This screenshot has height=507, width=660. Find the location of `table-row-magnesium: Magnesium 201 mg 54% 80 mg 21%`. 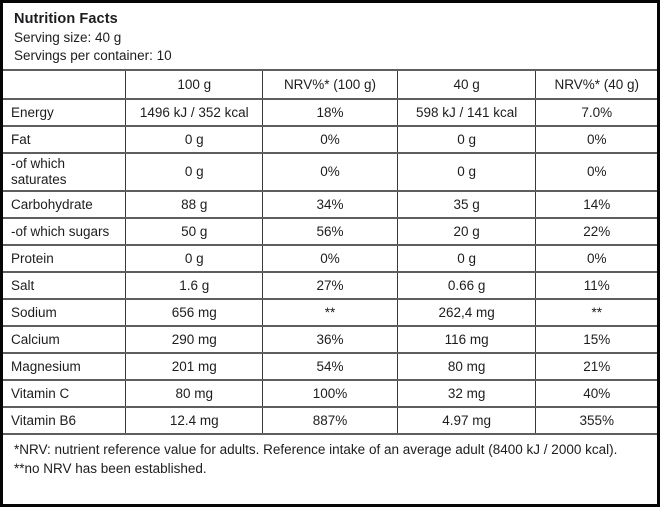

table-row-magnesium: Magnesium 201 mg 54% 80 mg 21% is located at coordinates (330, 366).